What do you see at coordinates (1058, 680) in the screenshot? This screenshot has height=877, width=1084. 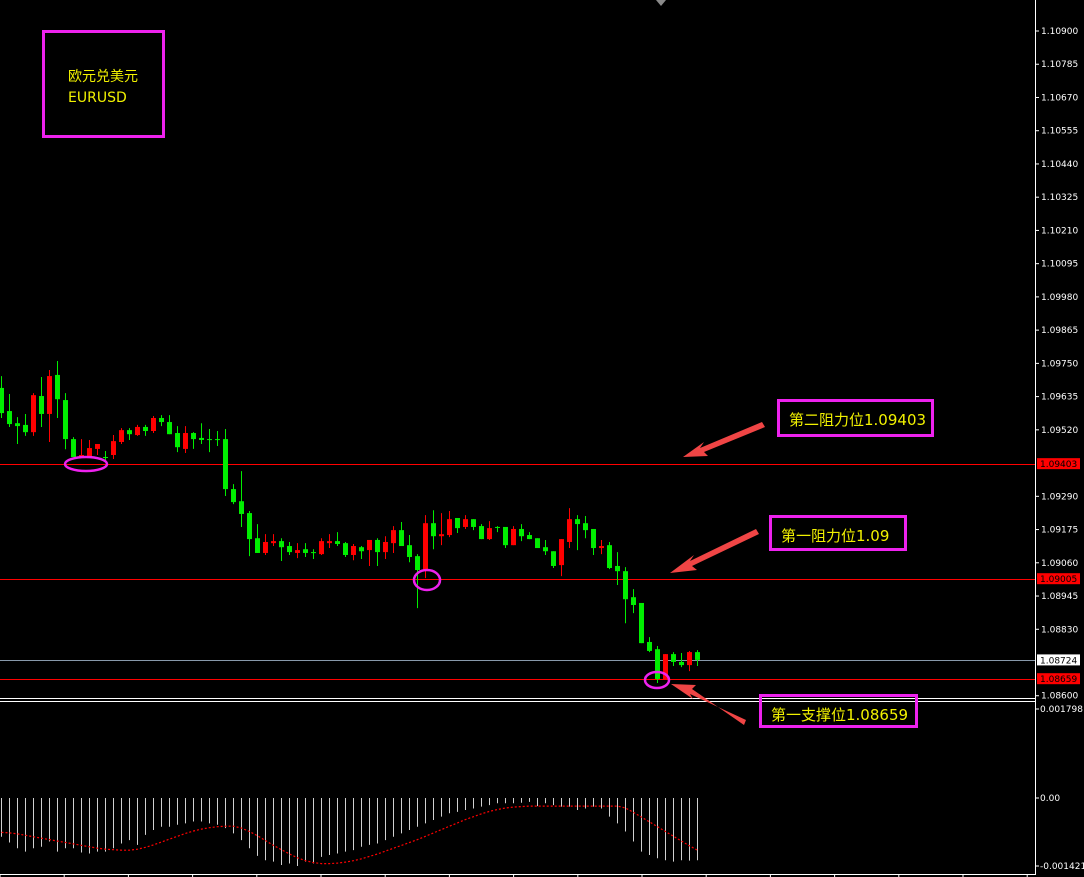 I see `price-tag-label: 1.08659` at bounding box center [1058, 680].